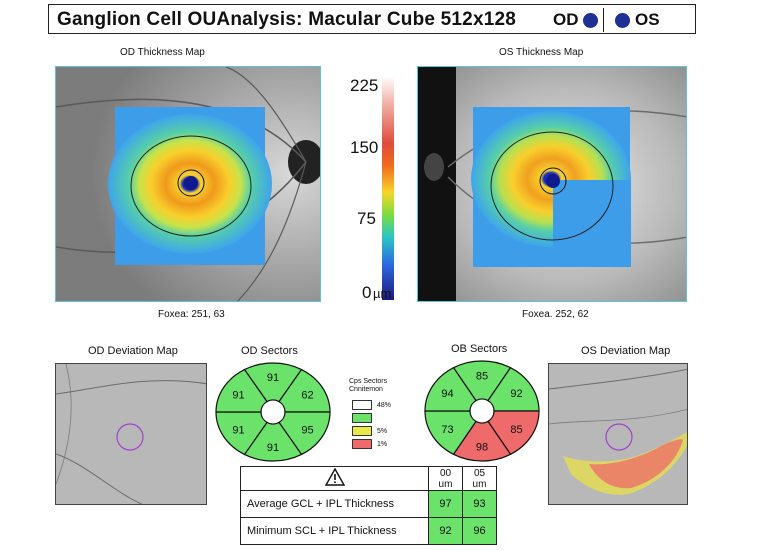 The width and height of the screenshot is (768, 550). What do you see at coordinates (603, 20) in the screenshot?
I see `header-divider` at bounding box center [603, 20].